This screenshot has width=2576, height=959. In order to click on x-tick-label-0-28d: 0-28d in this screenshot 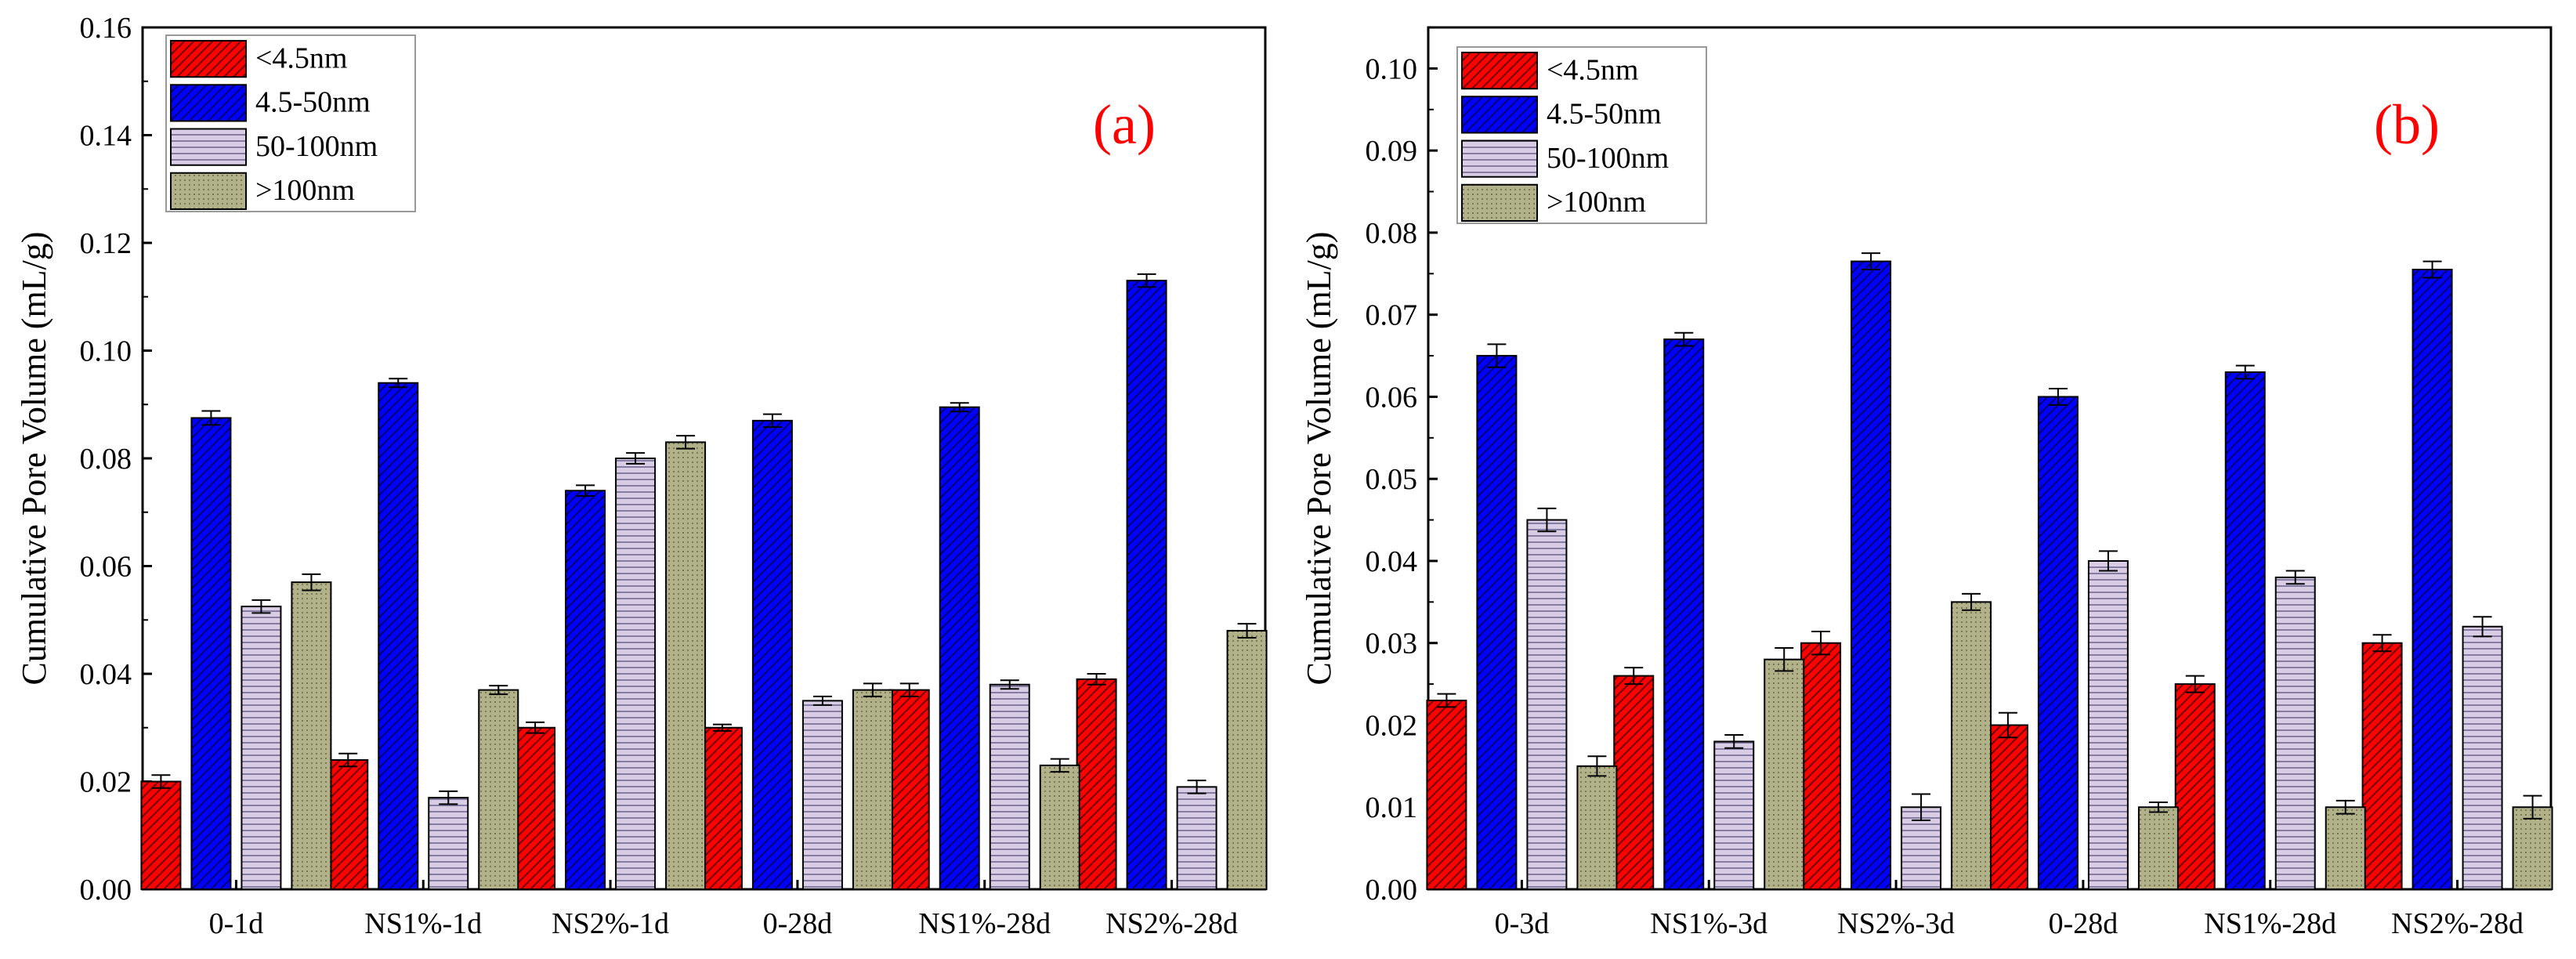, I will do `click(798, 923)`.